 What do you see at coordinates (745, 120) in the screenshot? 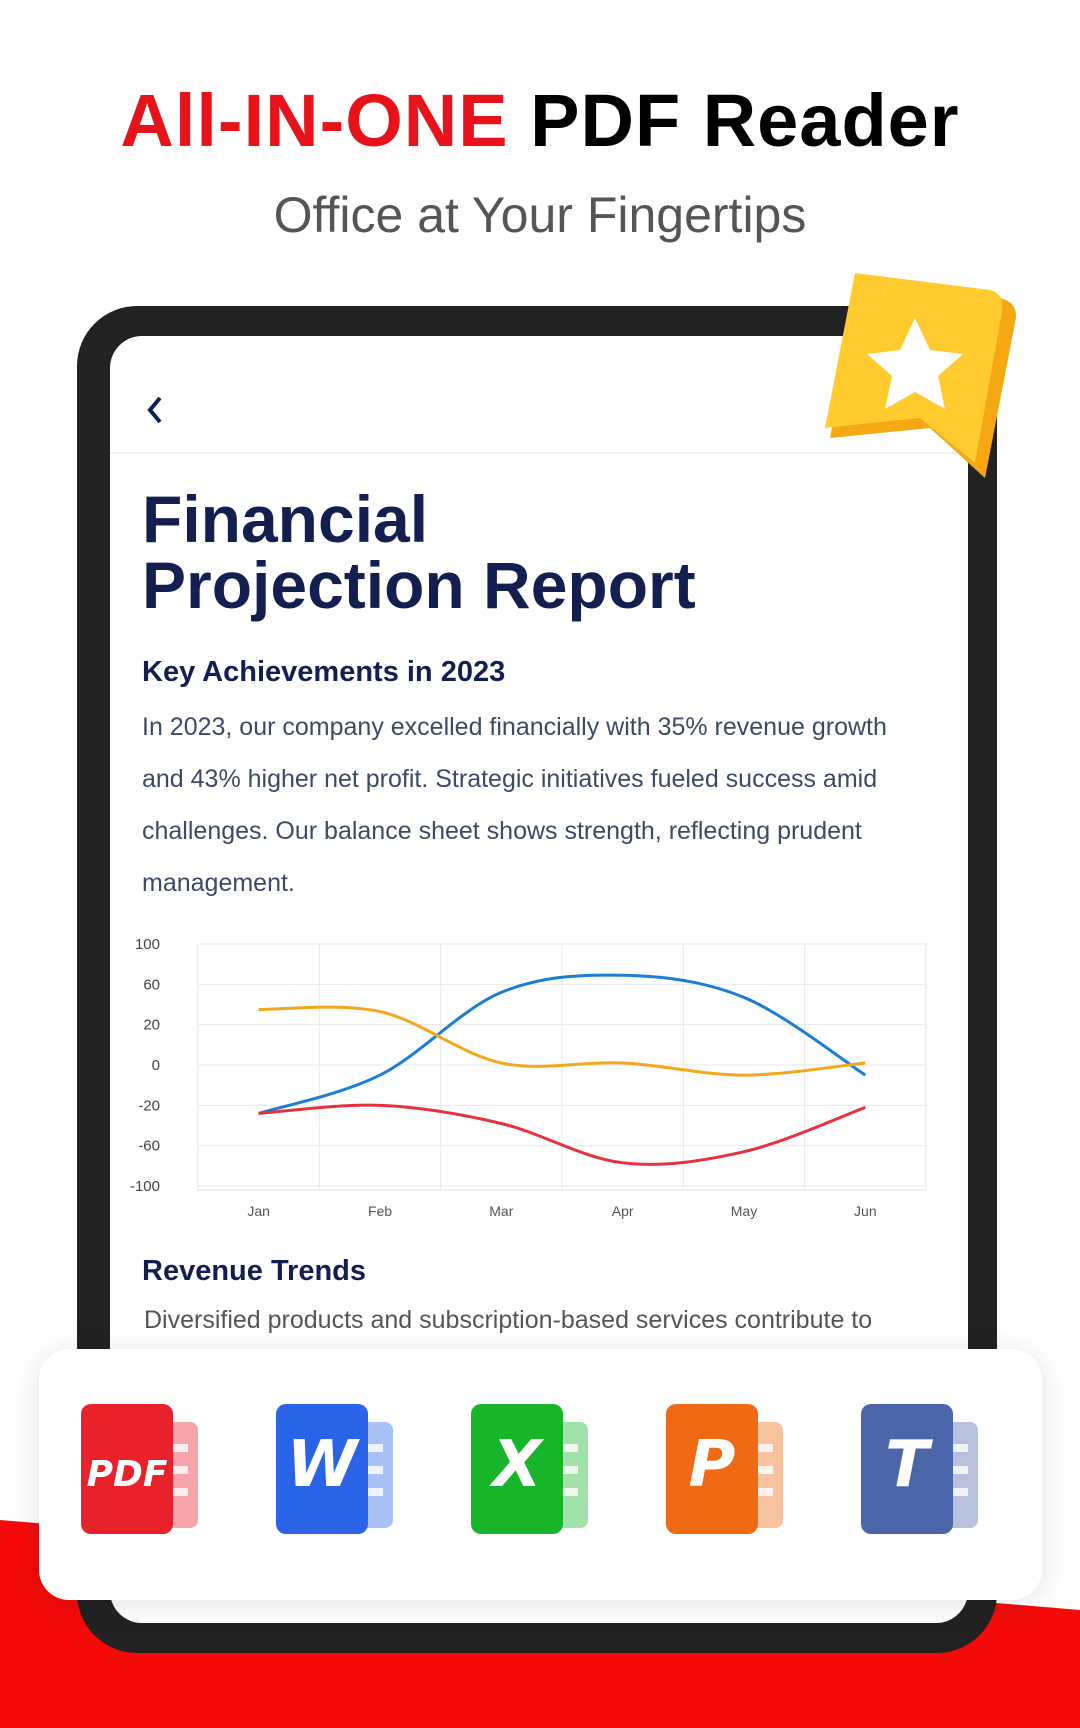
I see `title-rest: PDF Reader` at bounding box center [745, 120].